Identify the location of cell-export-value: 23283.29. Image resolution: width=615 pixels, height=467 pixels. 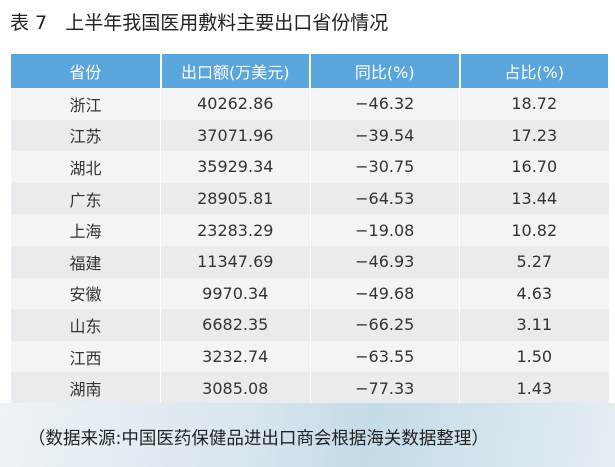
(235, 230).